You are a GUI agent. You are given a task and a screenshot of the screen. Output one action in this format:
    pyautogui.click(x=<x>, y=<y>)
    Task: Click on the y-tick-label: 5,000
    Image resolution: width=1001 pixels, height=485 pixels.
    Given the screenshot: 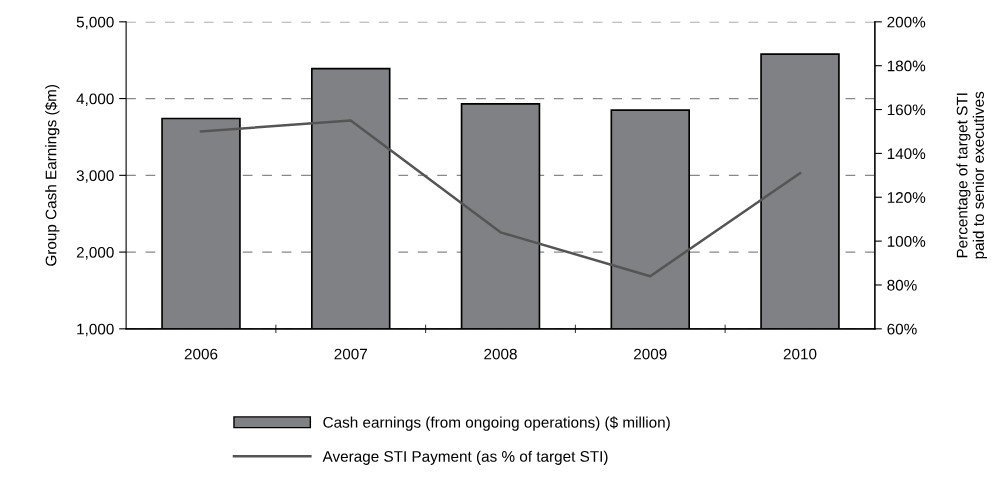 What is the action you would take?
    pyautogui.click(x=95, y=23)
    